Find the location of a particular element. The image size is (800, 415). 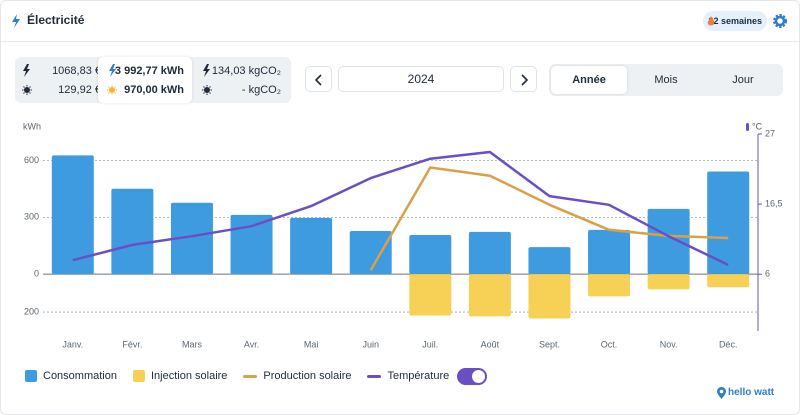

tab: Jour is located at coordinates (743, 80).